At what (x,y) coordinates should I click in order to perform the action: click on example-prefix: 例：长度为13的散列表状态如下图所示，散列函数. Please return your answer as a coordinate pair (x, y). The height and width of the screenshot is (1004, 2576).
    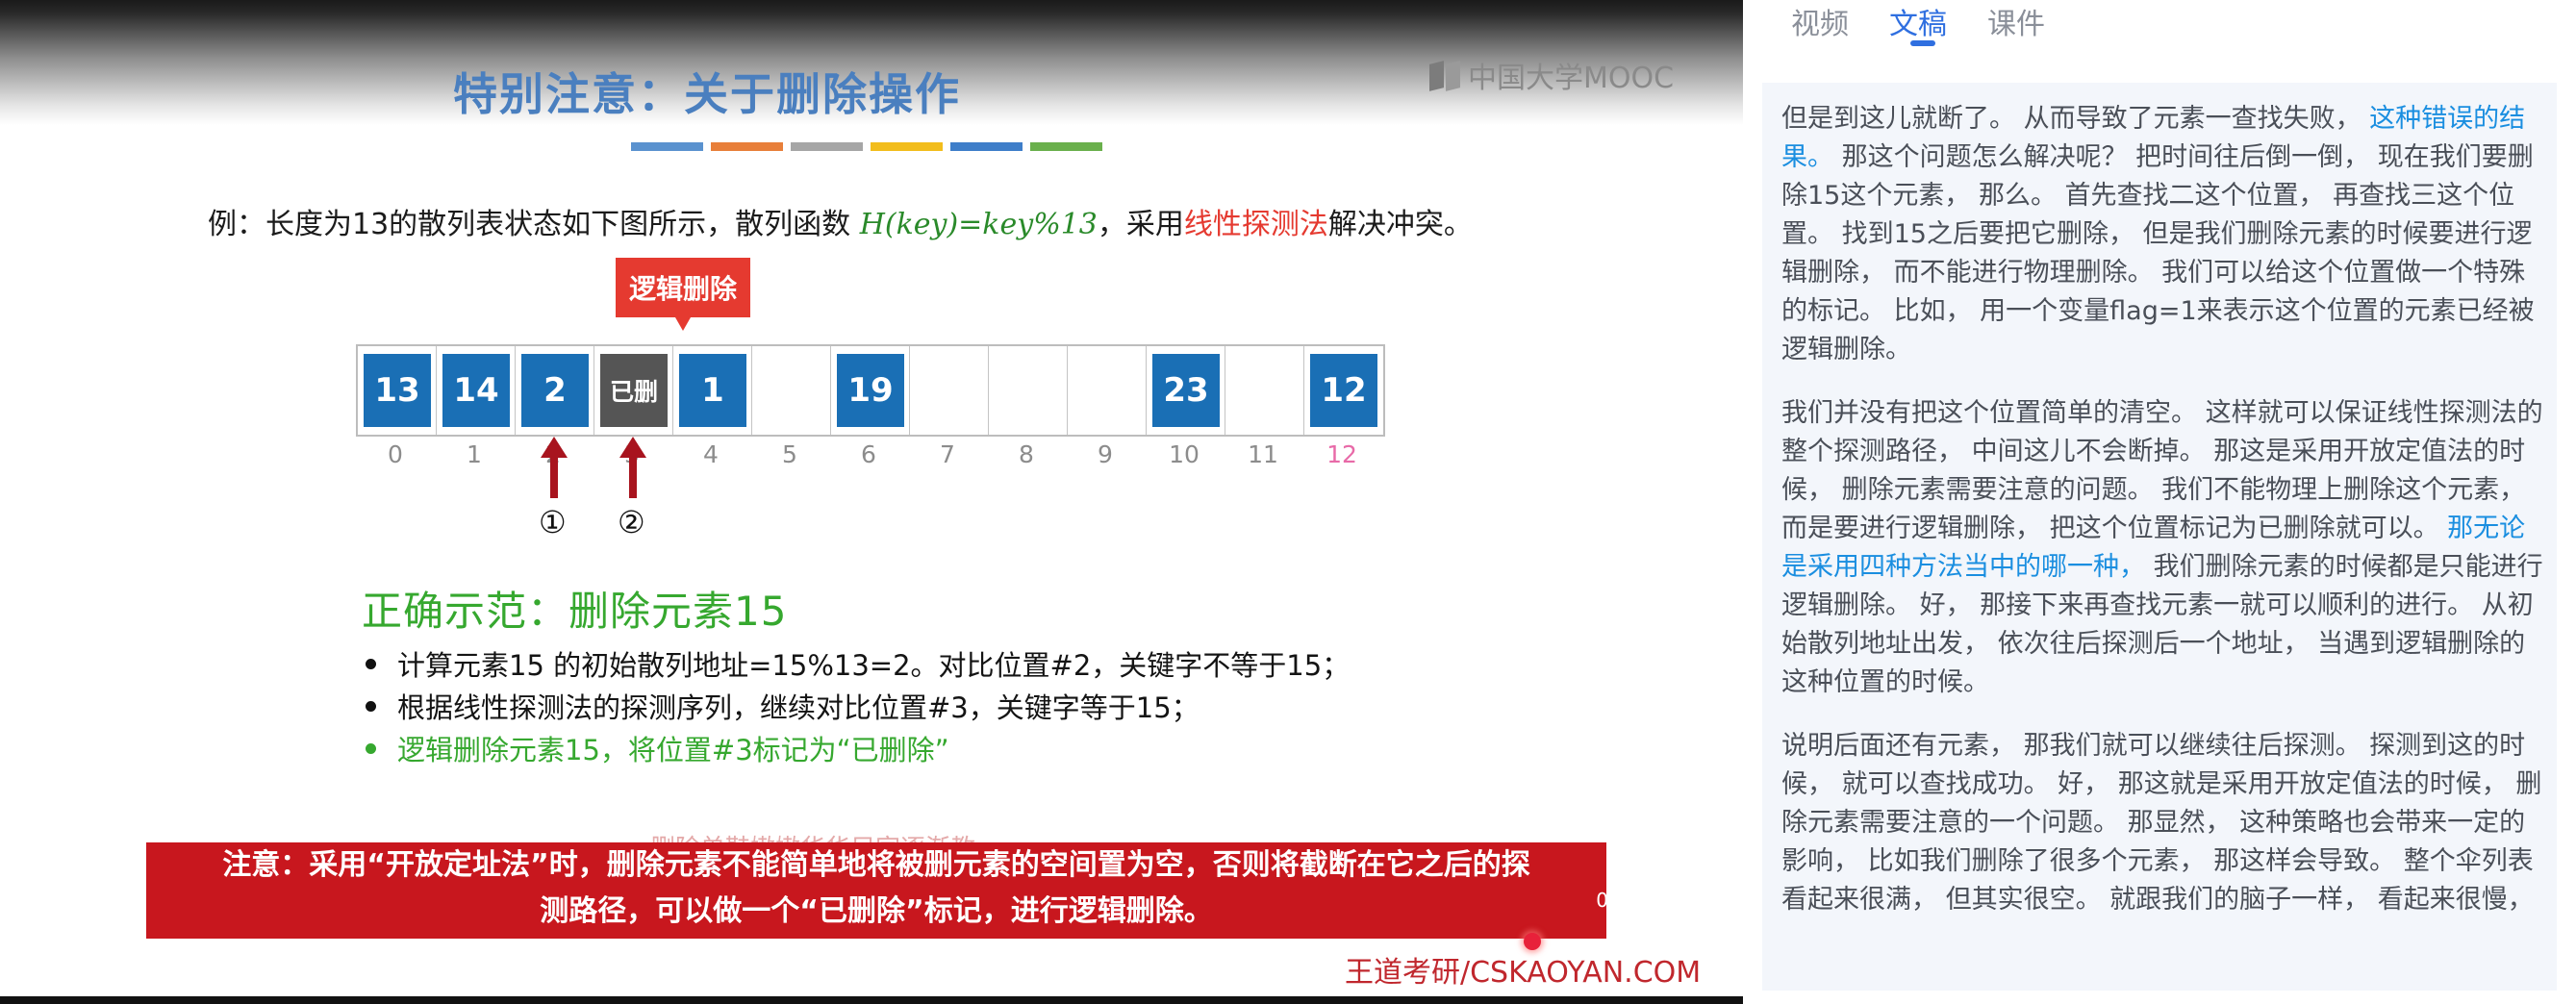
    Looking at the image, I should click on (534, 224).